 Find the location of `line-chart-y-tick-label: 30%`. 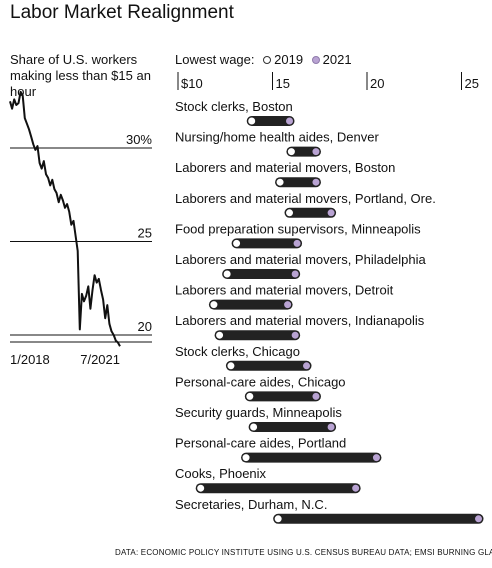

line-chart-y-tick-label: 30% is located at coordinates (139, 139).